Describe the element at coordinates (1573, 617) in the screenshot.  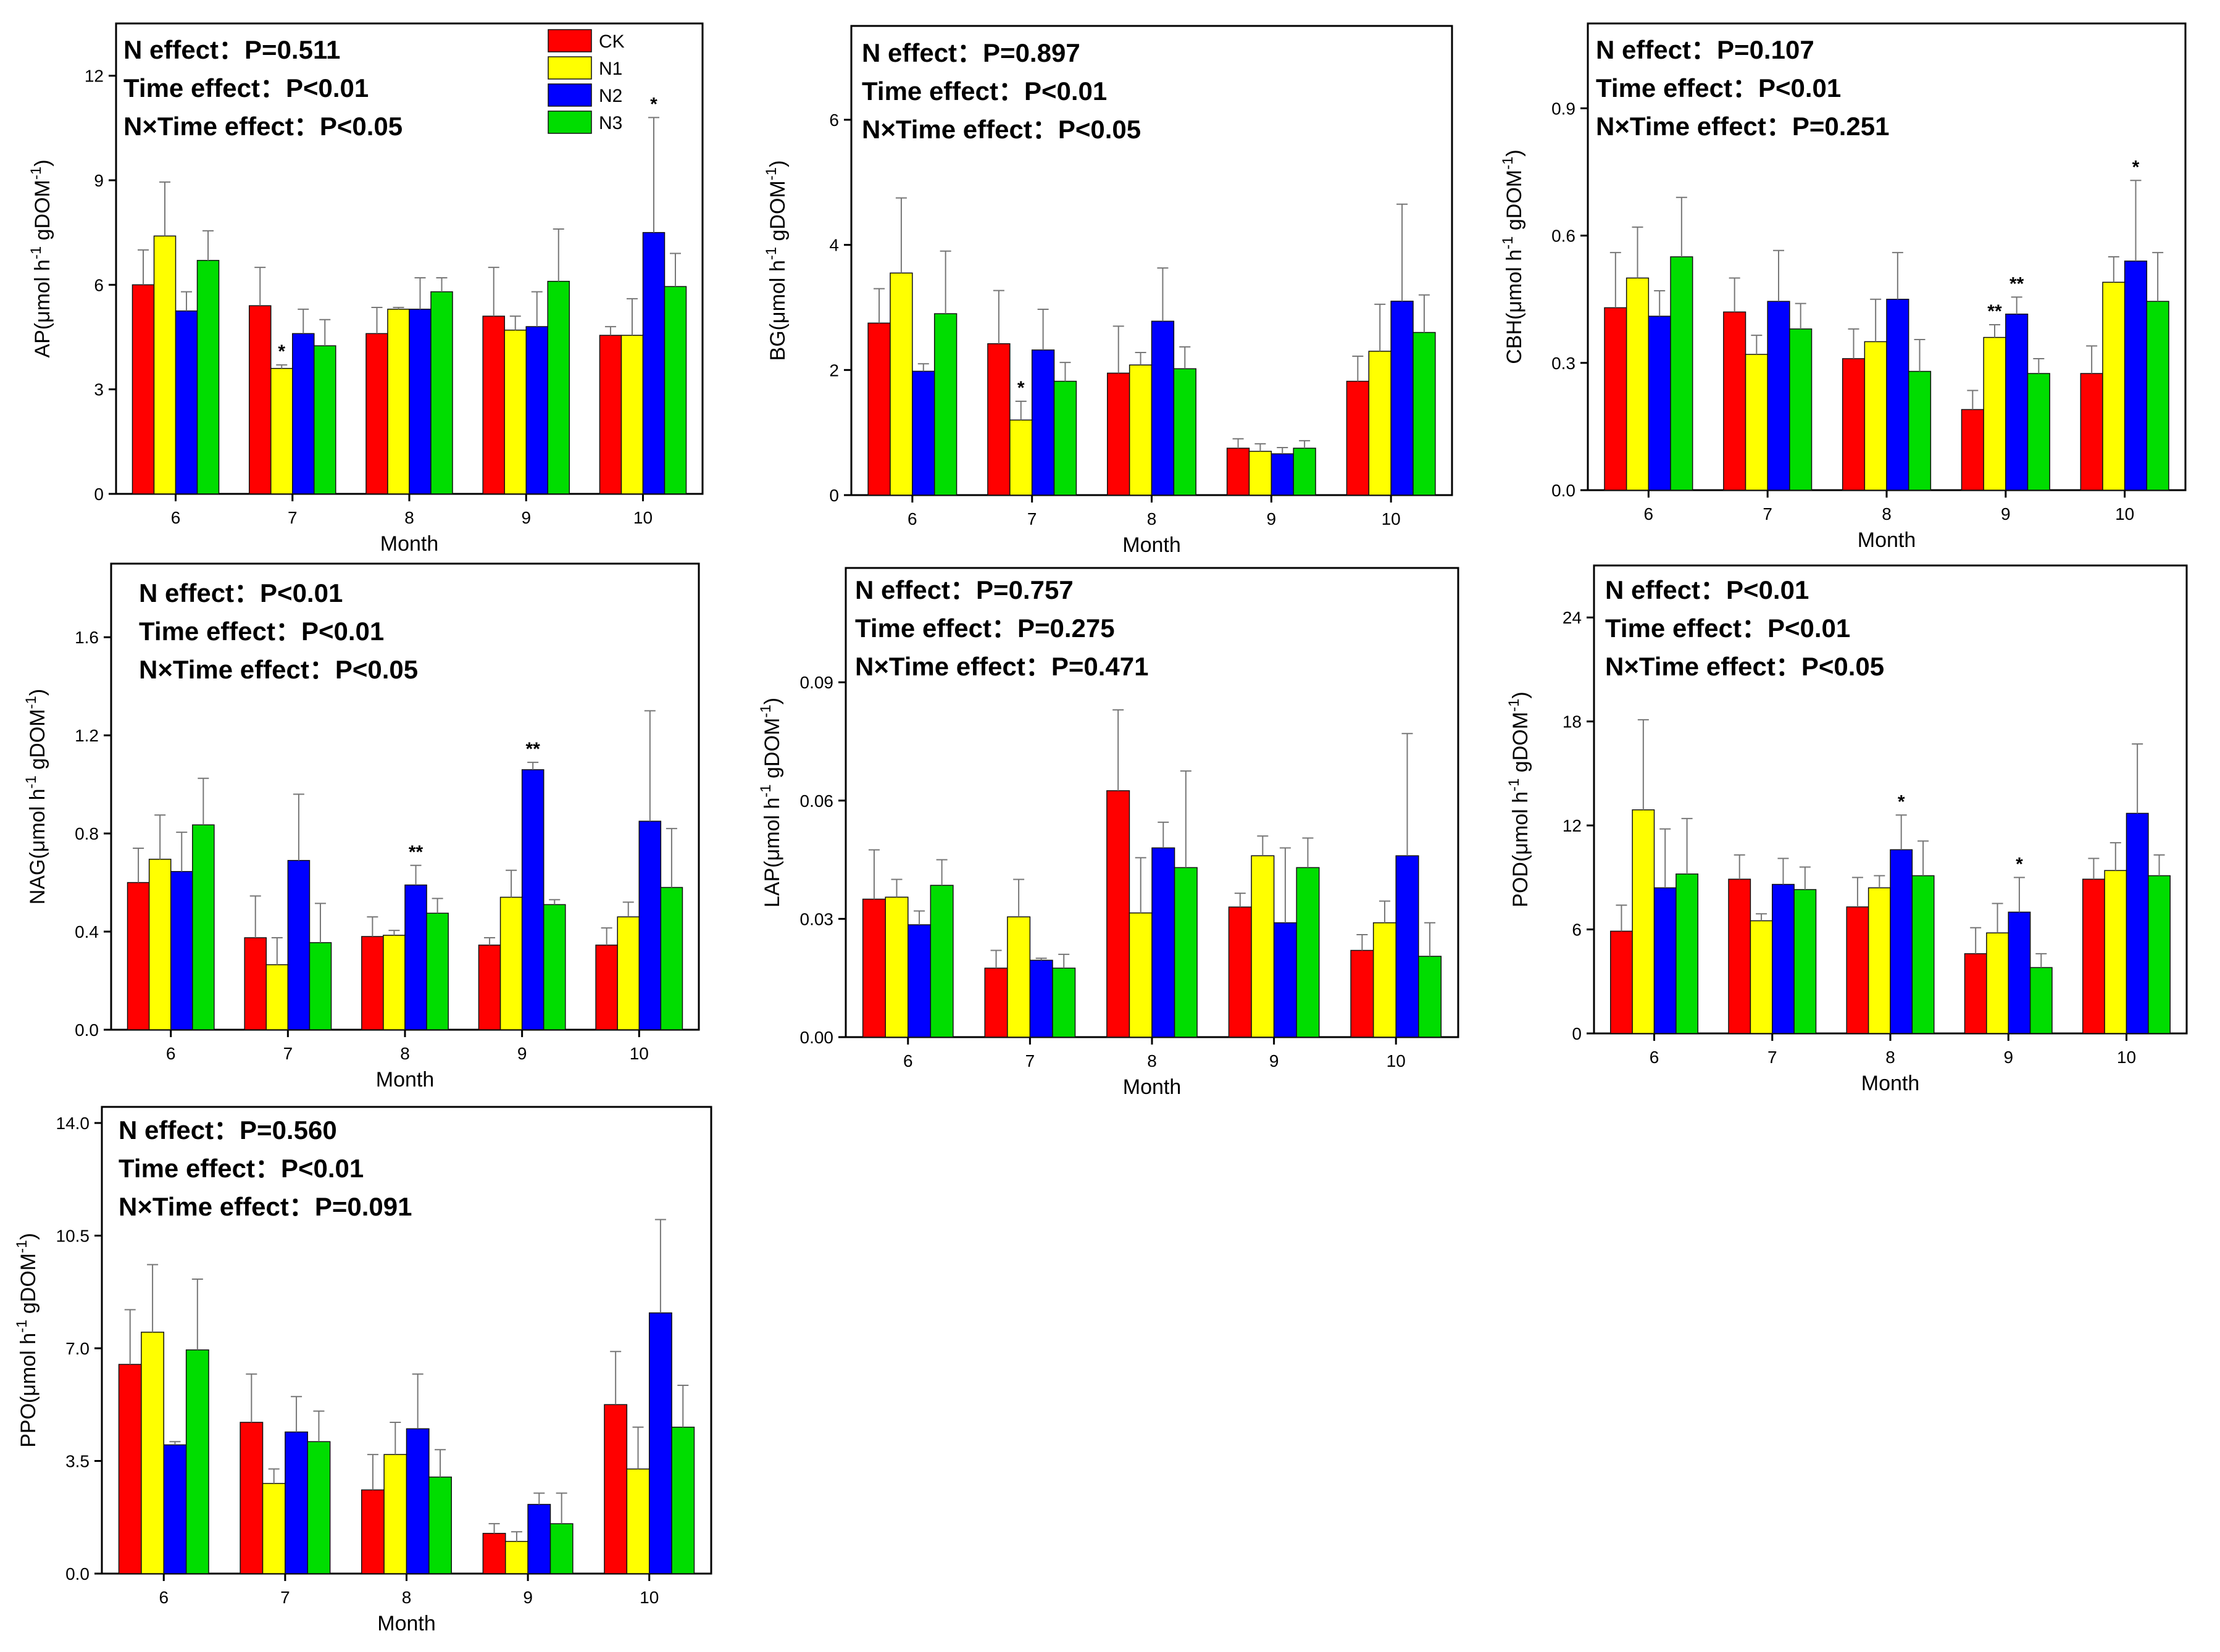
I see `y-tick-label: 24` at that location.